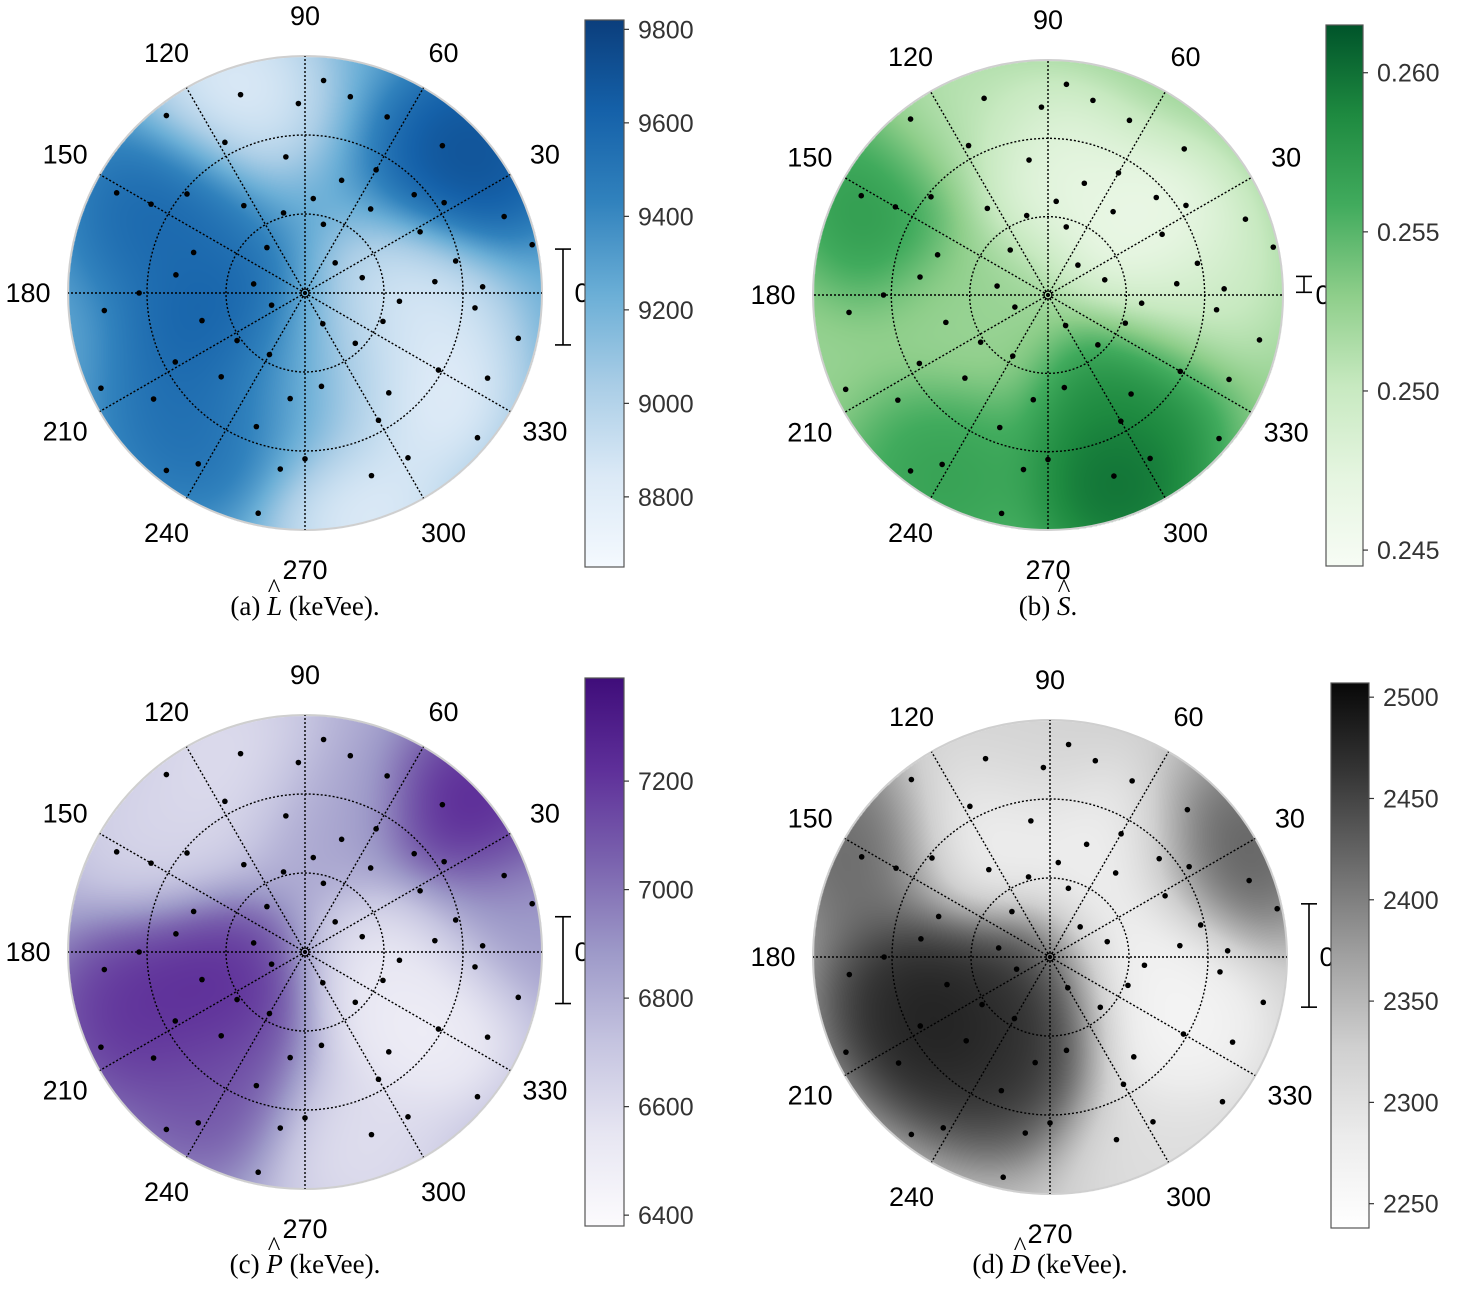 This screenshot has width=1480, height=1291. What do you see at coordinates (666, 1216) in the screenshot?
I see `colorbar-tick-label: 6400` at bounding box center [666, 1216].